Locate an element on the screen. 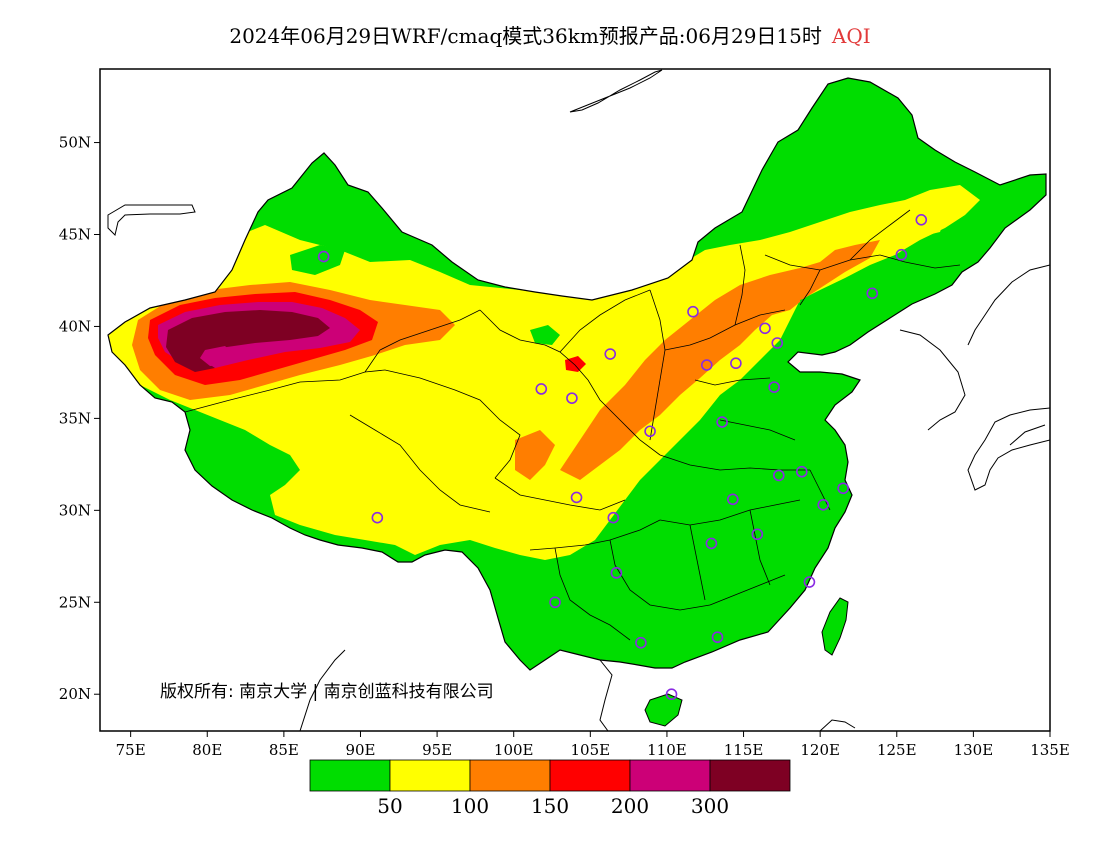 The image size is (1100, 850). taiwan-island is located at coordinates (835, 626).